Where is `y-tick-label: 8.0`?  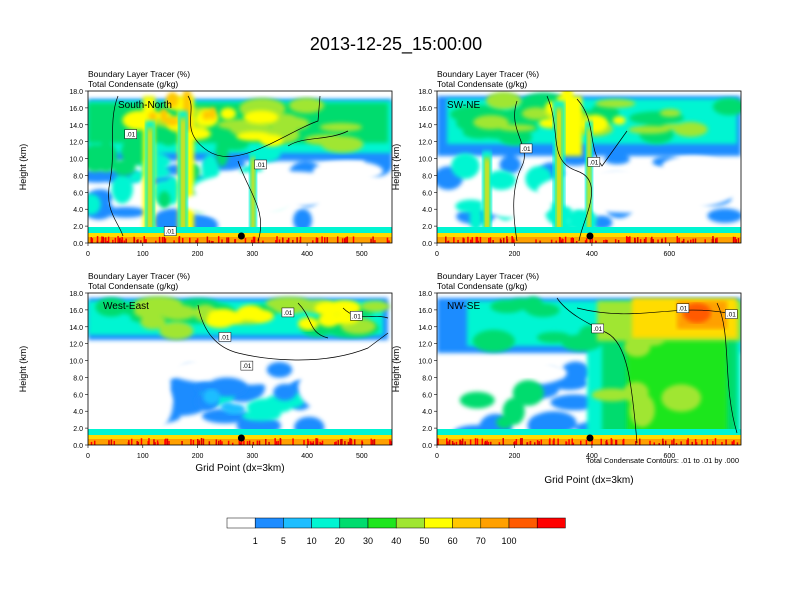 y-tick-label: 8.0 is located at coordinates (78, 176).